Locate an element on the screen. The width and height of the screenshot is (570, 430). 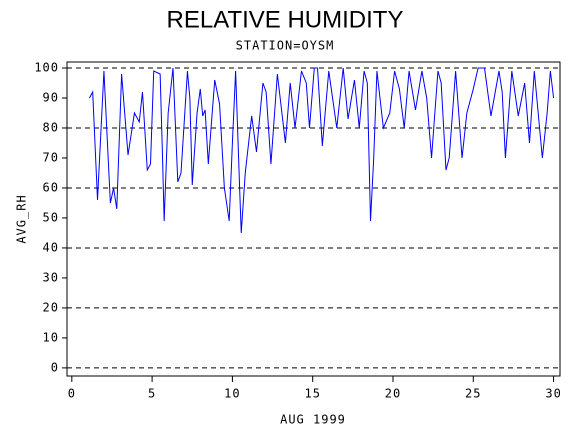
y-tick-label: 0 is located at coordinates (55, 367).